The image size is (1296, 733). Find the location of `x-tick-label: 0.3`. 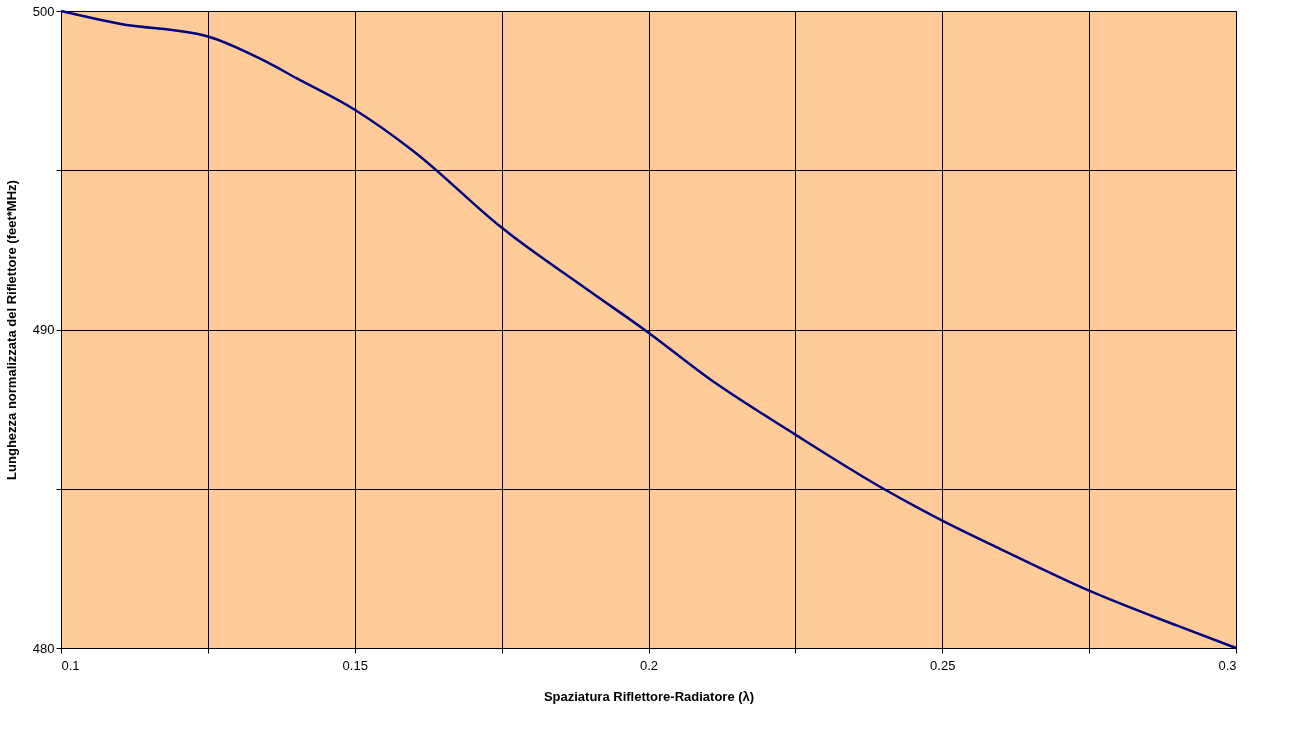

x-tick-label: 0.3 is located at coordinates (1227, 665).